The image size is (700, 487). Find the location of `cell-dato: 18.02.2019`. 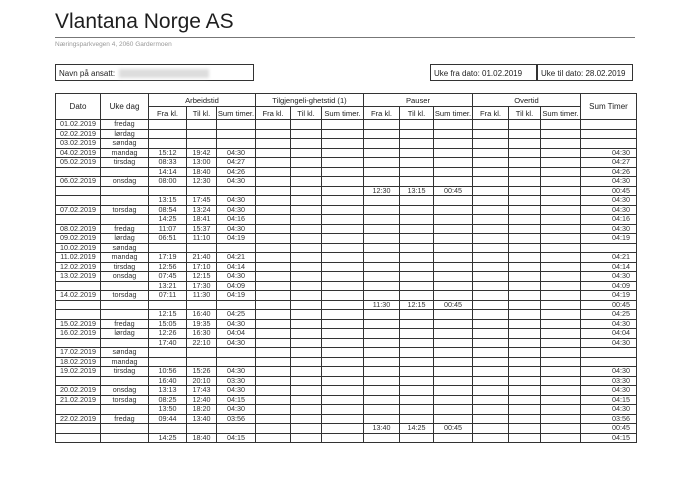

cell-dato: 18.02.2019 is located at coordinates (78, 361).